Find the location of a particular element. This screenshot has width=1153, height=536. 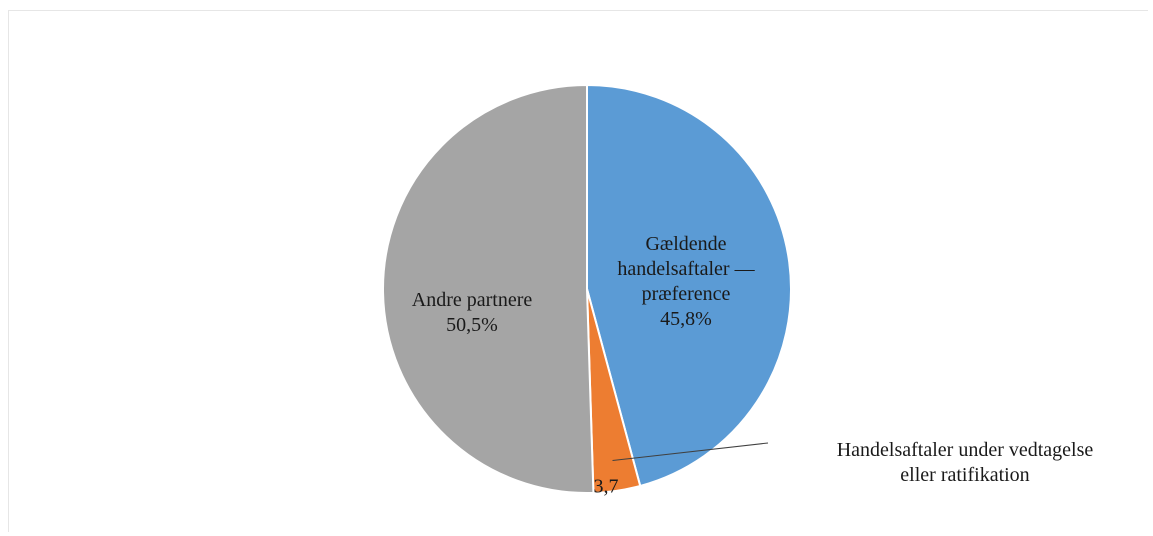

category-label: Andre partnere is located at coordinates (472, 300).